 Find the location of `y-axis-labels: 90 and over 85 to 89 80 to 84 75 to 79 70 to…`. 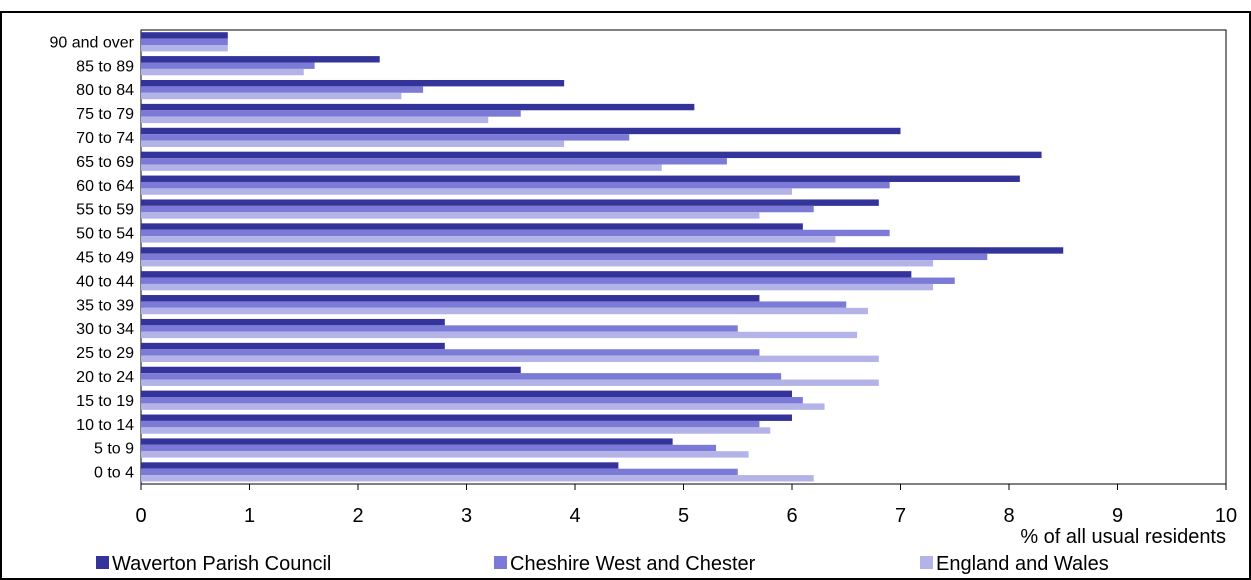

y-axis-labels: 90 and over 85 to 89 80 to 84 75 to 79 70 to… is located at coordinates (91, 257).